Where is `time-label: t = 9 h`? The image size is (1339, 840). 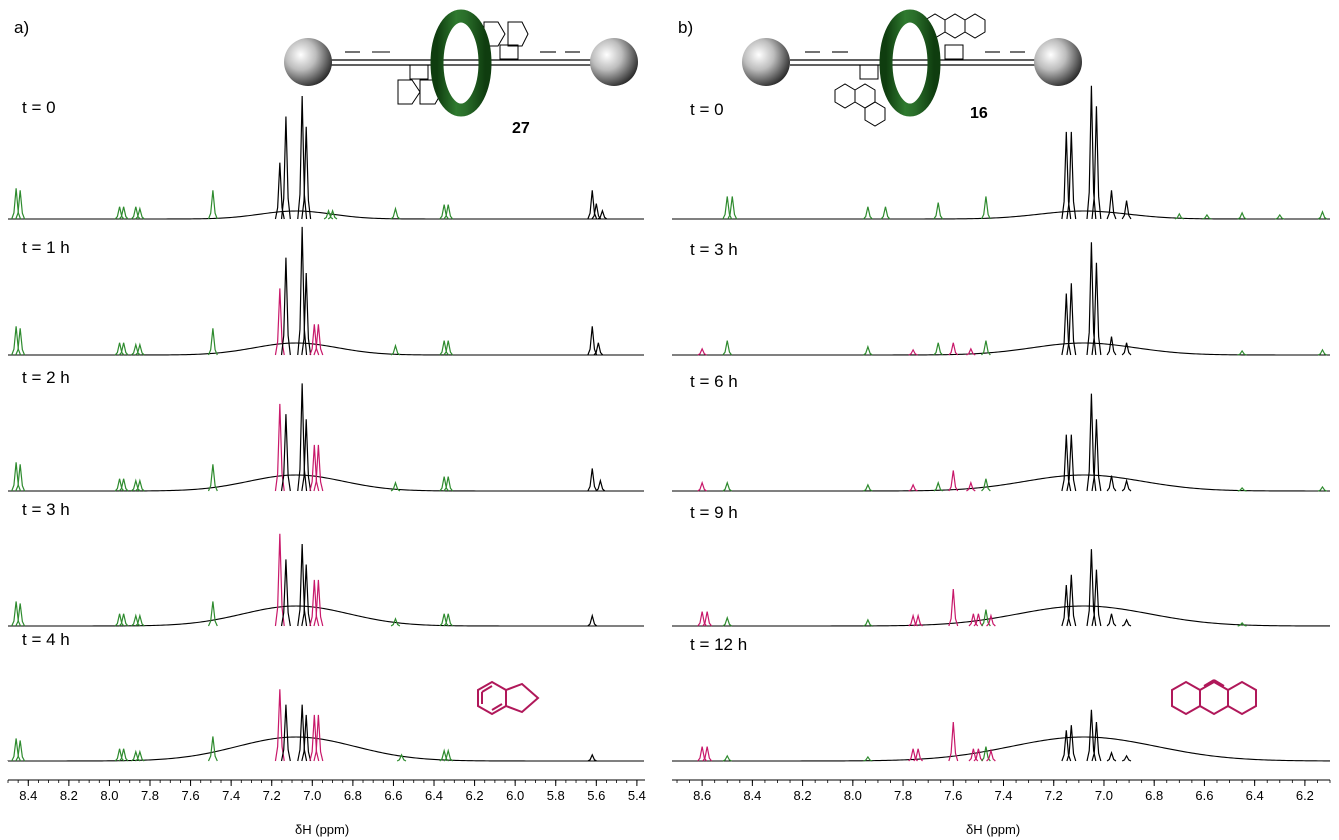
time-label: t = 9 h is located at coordinates (714, 512).